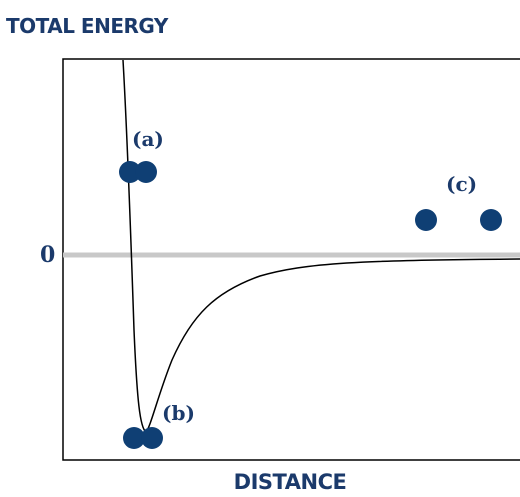 The height and width of the screenshot is (497, 520). Describe the element at coordinates (134, 438) in the screenshot. I see `atom-b-left` at that location.